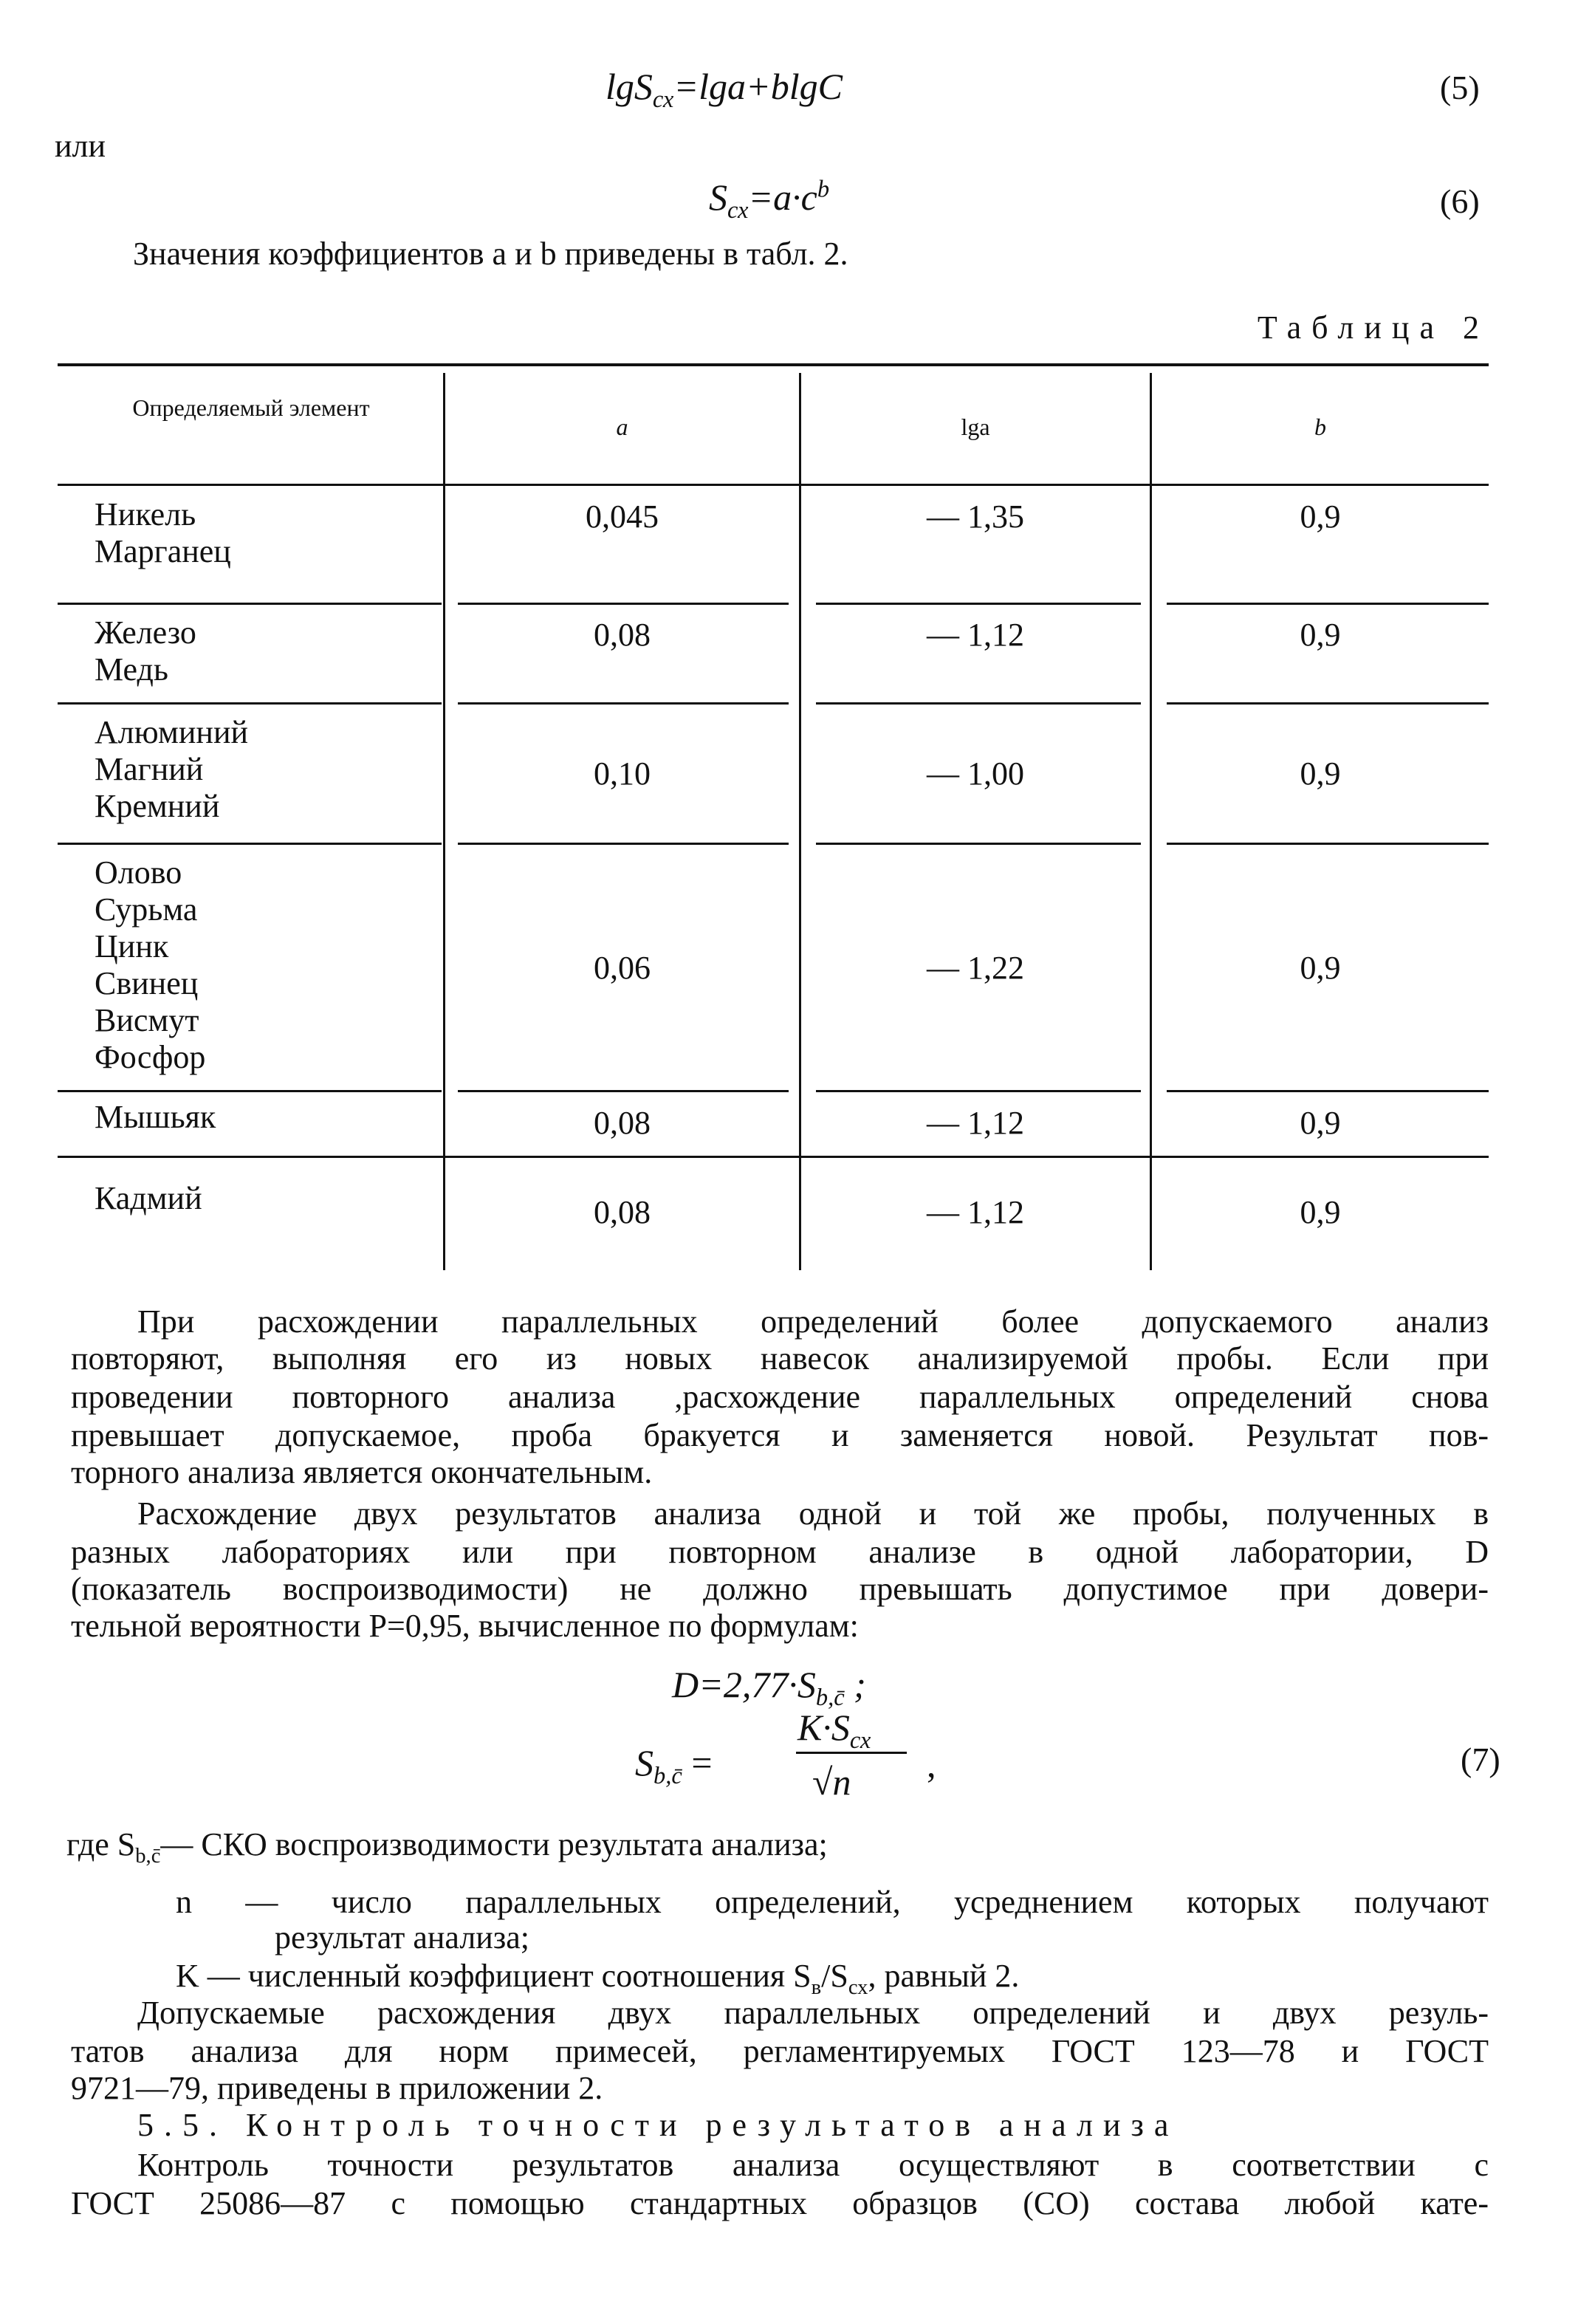 The image size is (1578, 2324). What do you see at coordinates (251, 407) in the screenshot?
I see `header-element: Определяемый элемент` at bounding box center [251, 407].